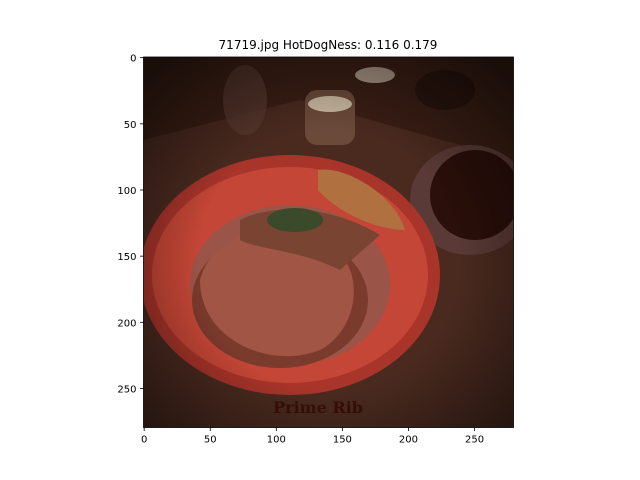 This screenshot has height=480, width=640. Describe the element at coordinates (144, 440) in the screenshot. I see `x-tick-label: 0` at that location.